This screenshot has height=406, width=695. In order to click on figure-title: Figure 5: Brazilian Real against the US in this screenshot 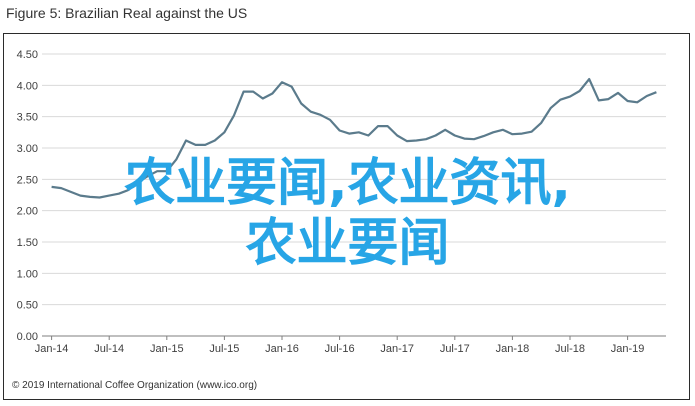, I will do `click(127, 13)`.